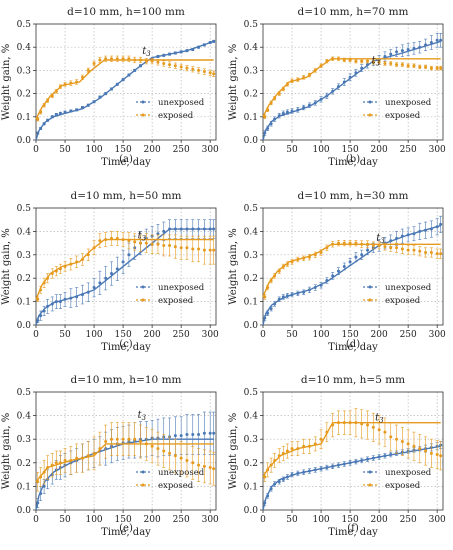 This screenshot has width=453, height=550. Describe the element at coordinates (379, 520) in the screenshot. I see `x-tick-label: 200` at that location.